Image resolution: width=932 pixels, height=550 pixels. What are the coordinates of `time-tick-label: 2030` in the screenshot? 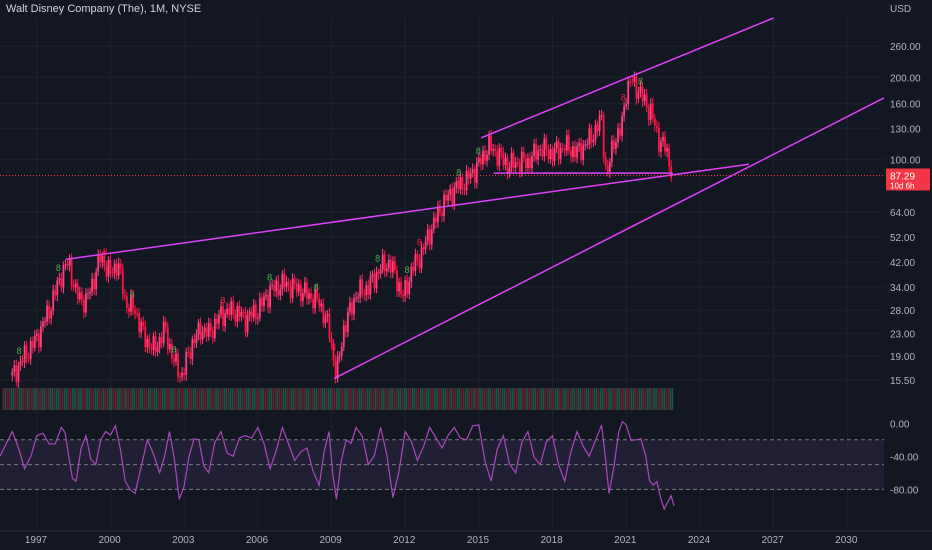 It's located at (846, 540).